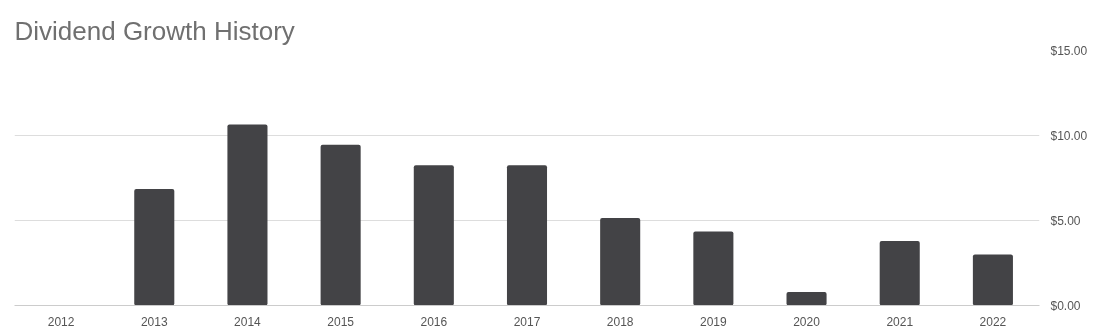  Describe the element at coordinates (807, 321) in the screenshot. I see `x-tick-label: 2020` at that location.